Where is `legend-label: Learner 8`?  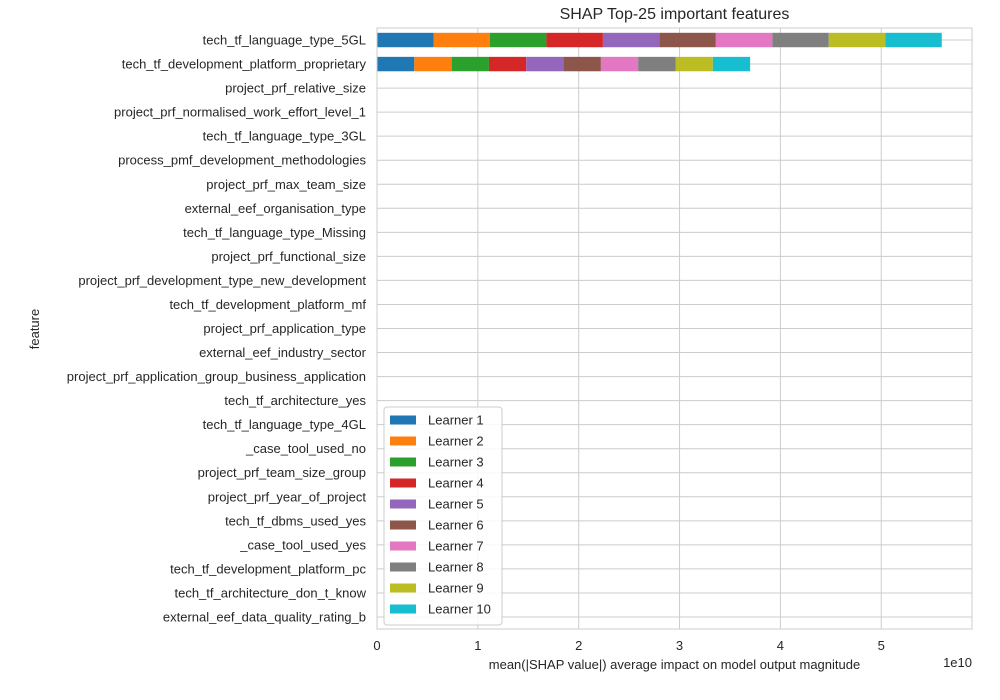
legend-label: Learner 8 is located at coordinates (456, 567).